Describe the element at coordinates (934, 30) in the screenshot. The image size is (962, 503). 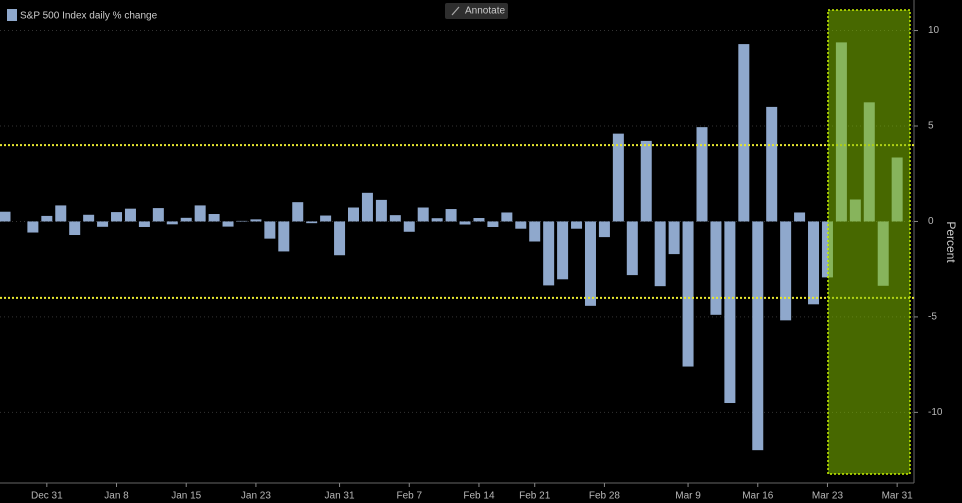
I see `y-tick-label: 10` at that location.